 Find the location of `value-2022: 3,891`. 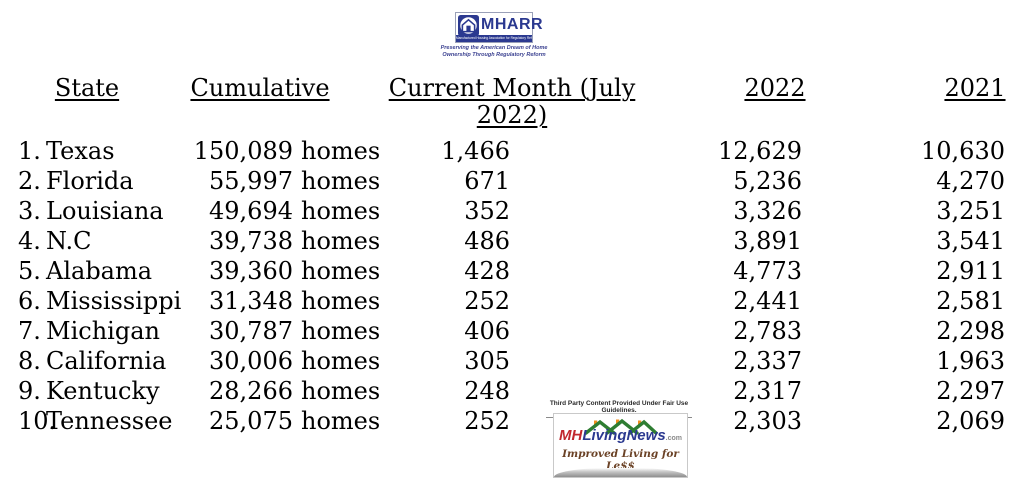

value-2022: 3,891 is located at coordinates (767, 241).